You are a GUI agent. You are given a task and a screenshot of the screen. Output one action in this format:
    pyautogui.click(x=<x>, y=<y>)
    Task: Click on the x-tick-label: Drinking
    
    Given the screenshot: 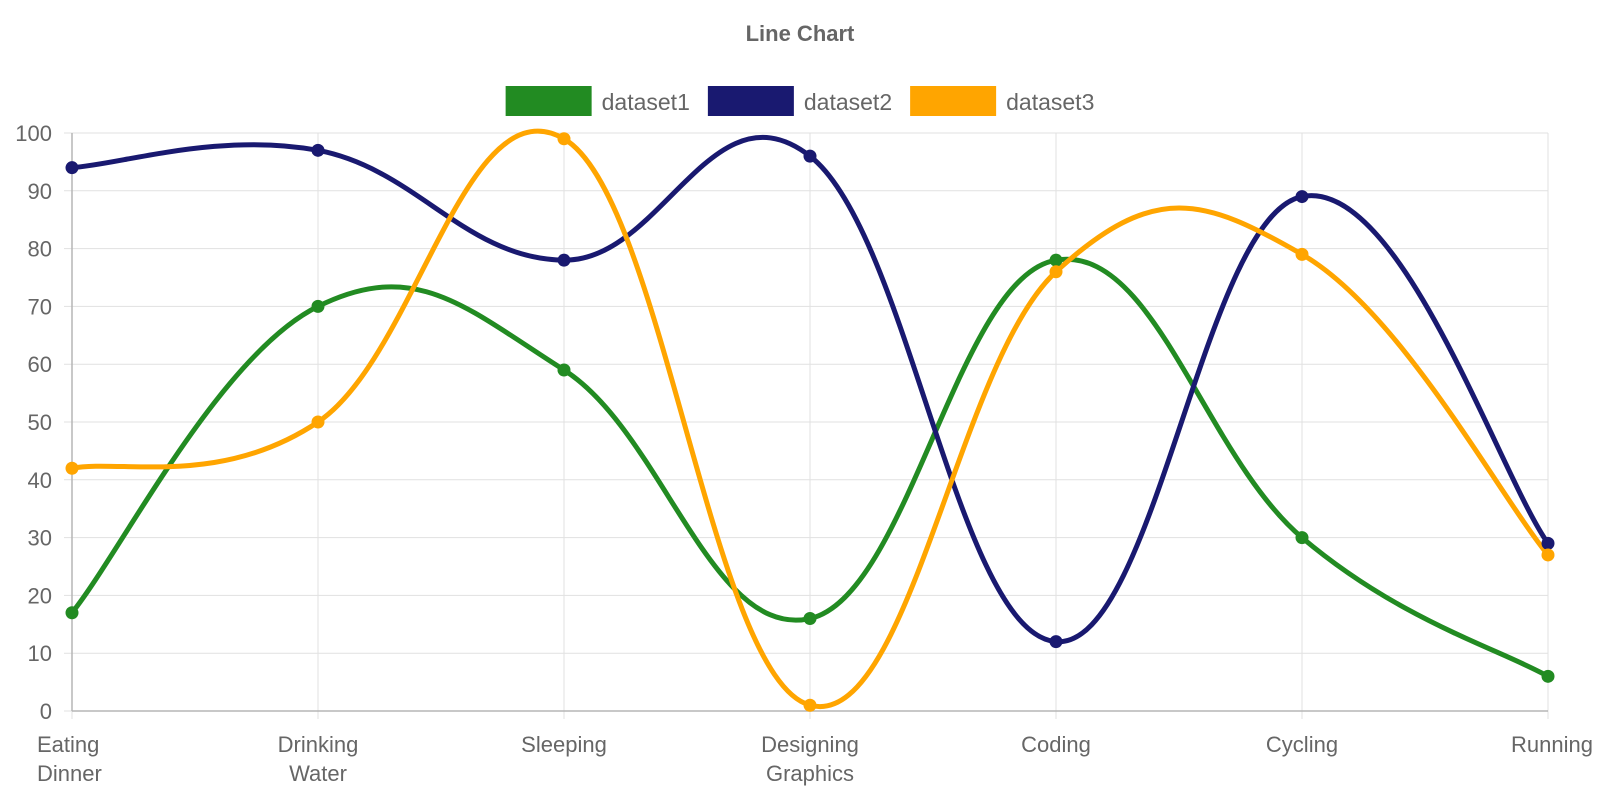 What is the action you would take?
    pyautogui.click(x=318, y=744)
    